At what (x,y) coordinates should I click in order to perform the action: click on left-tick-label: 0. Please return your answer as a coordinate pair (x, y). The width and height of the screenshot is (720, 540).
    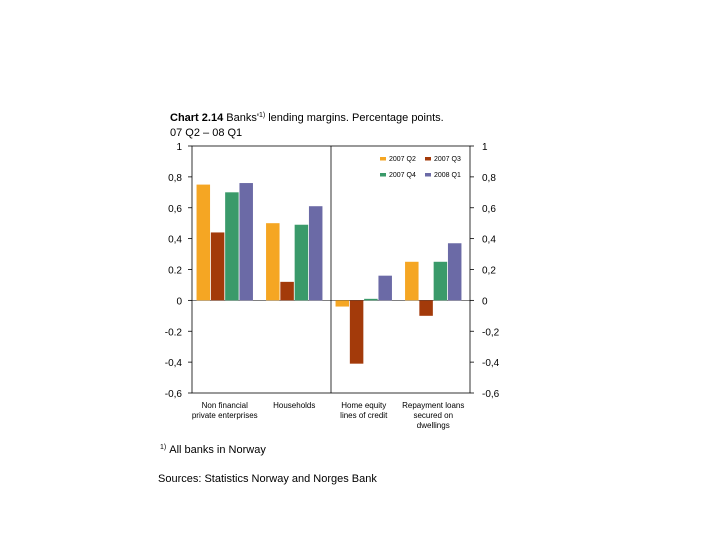
    Looking at the image, I should click on (179, 301).